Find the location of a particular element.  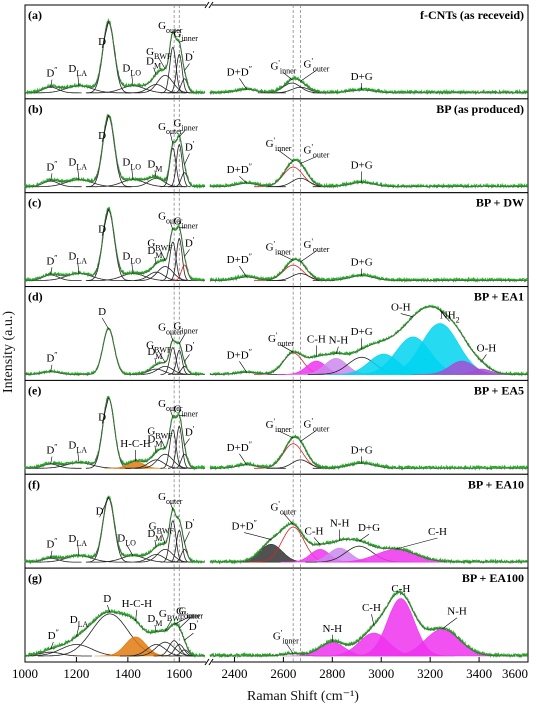

panel-tag: (g) is located at coordinates (35, 578).